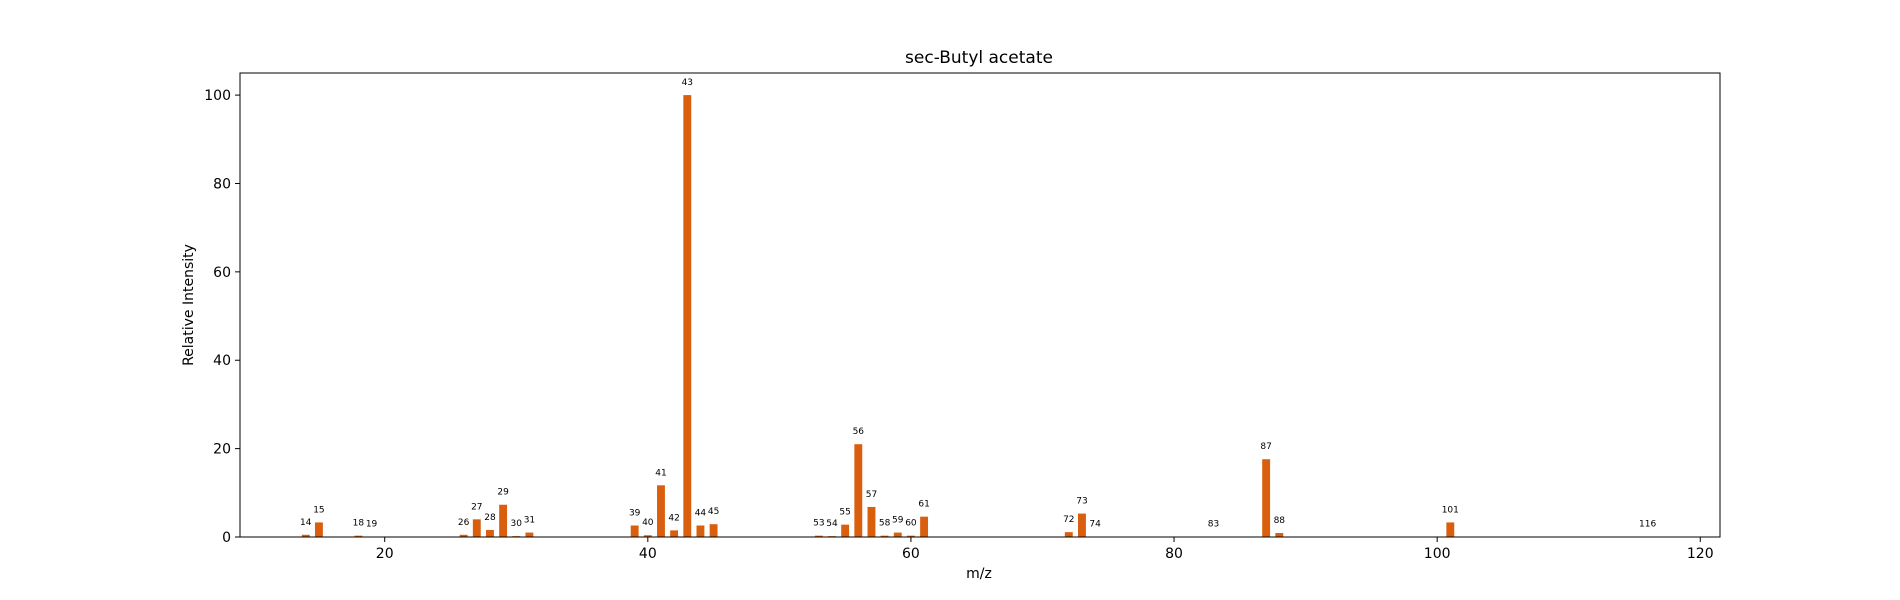 This screenshot has height=600, width=1900. I want to click on peak-label-60: 60, so click(911, 524).